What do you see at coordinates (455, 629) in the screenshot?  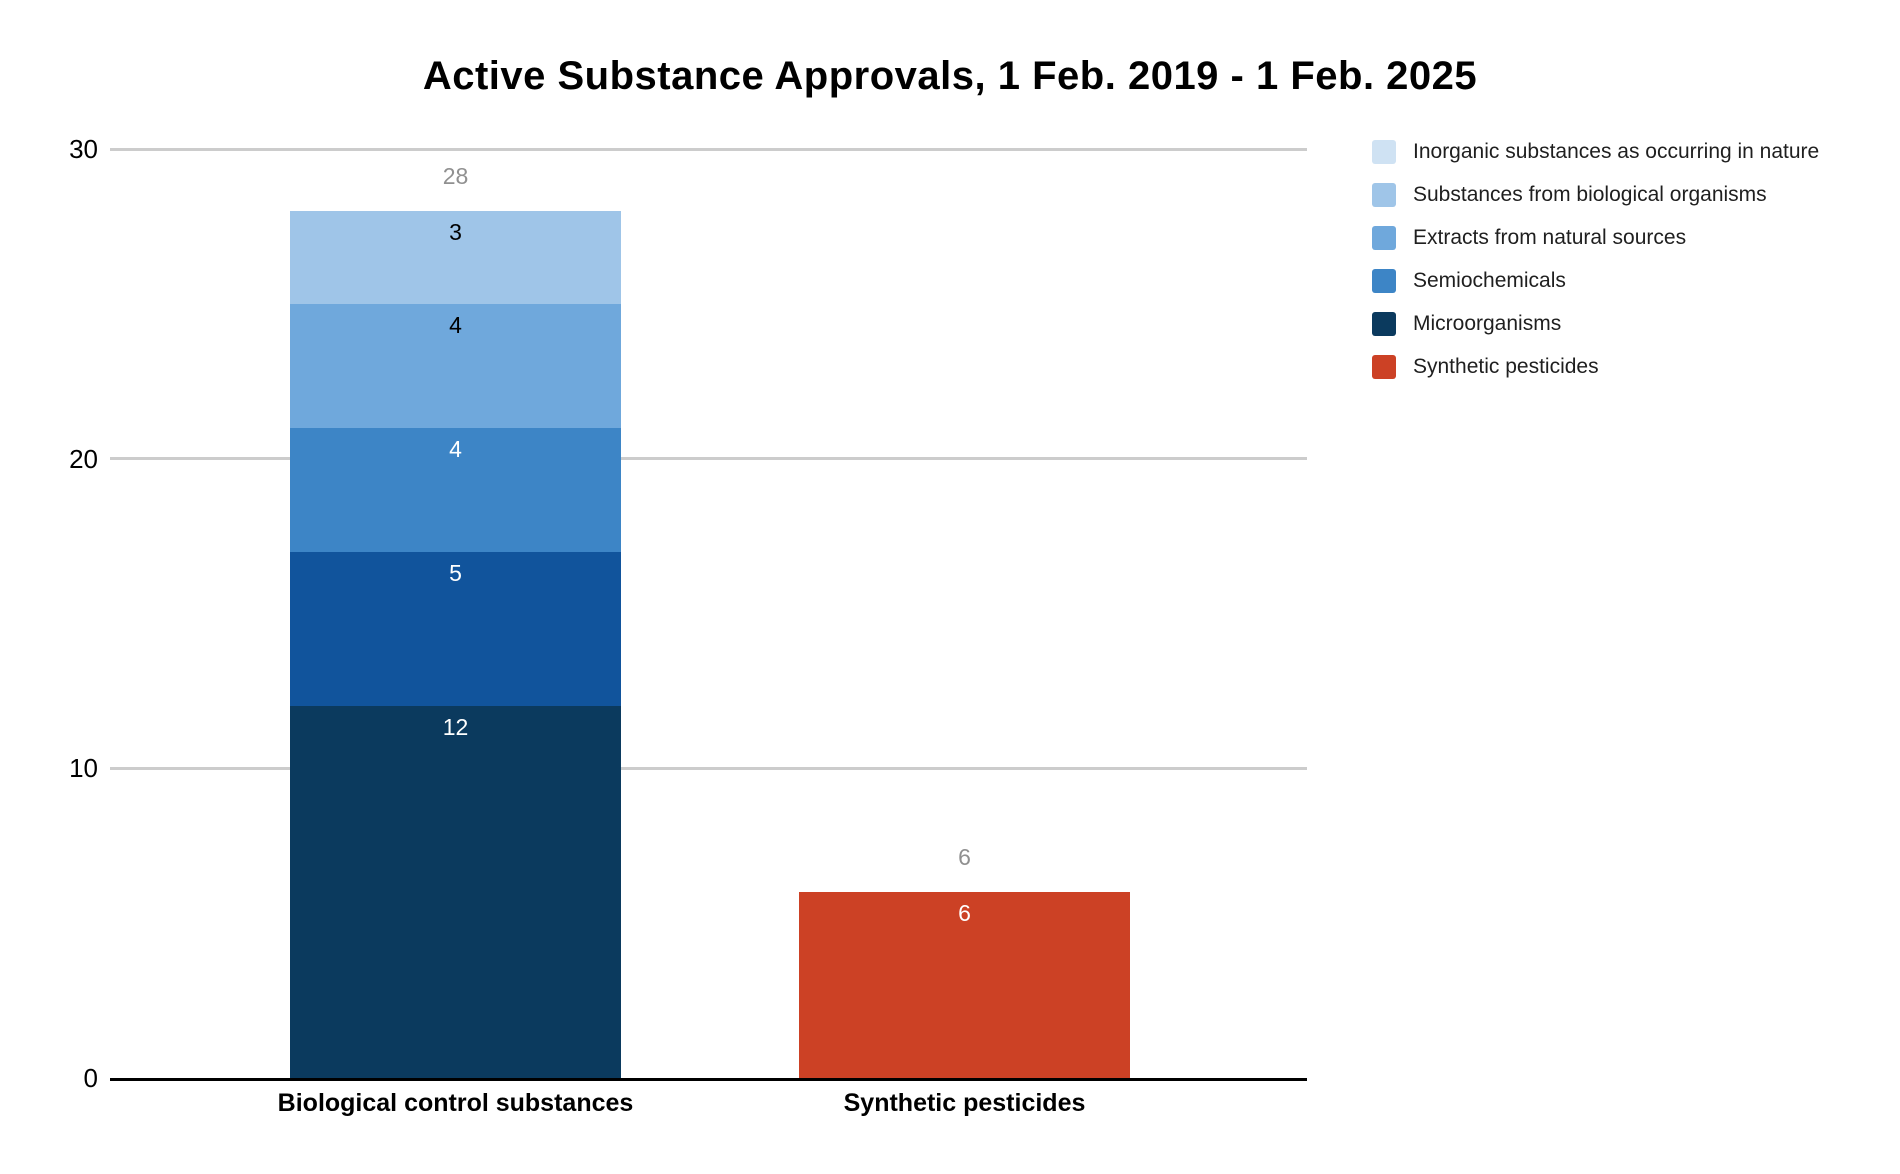 I see `bar-segment: 5` at bounding box center [455, 629].